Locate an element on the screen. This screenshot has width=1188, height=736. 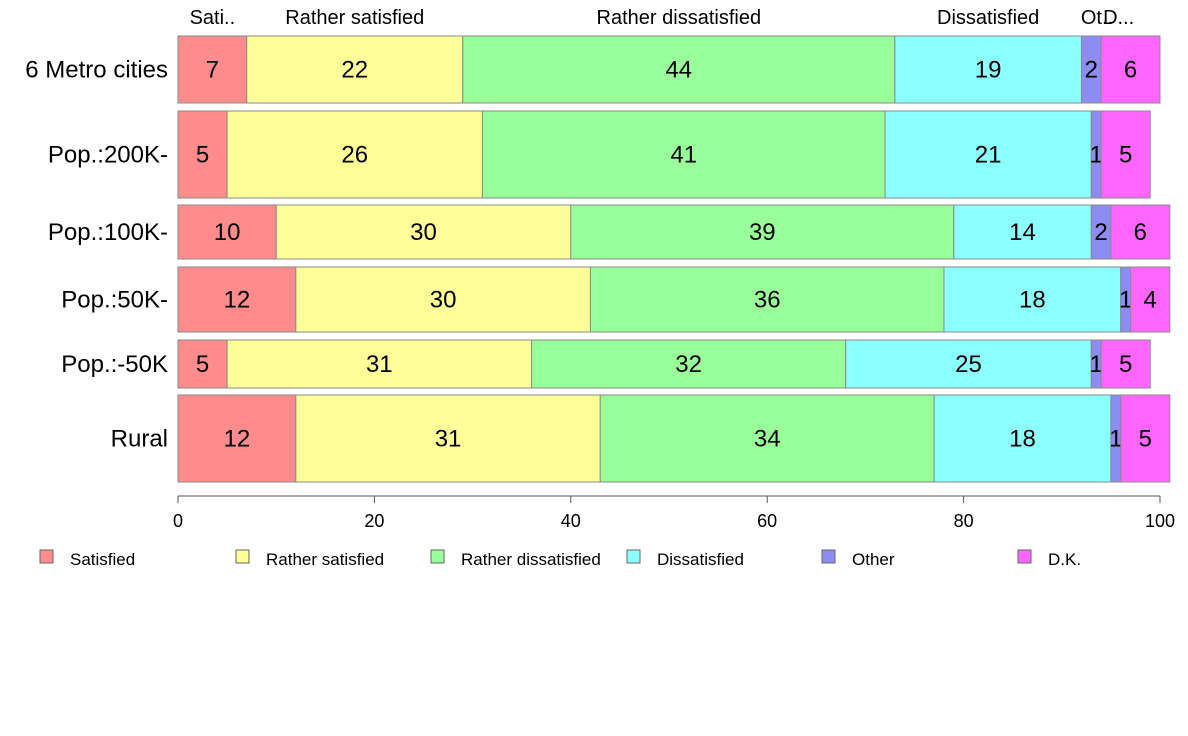
data-label: 36 is located at coordinates (767, 300).